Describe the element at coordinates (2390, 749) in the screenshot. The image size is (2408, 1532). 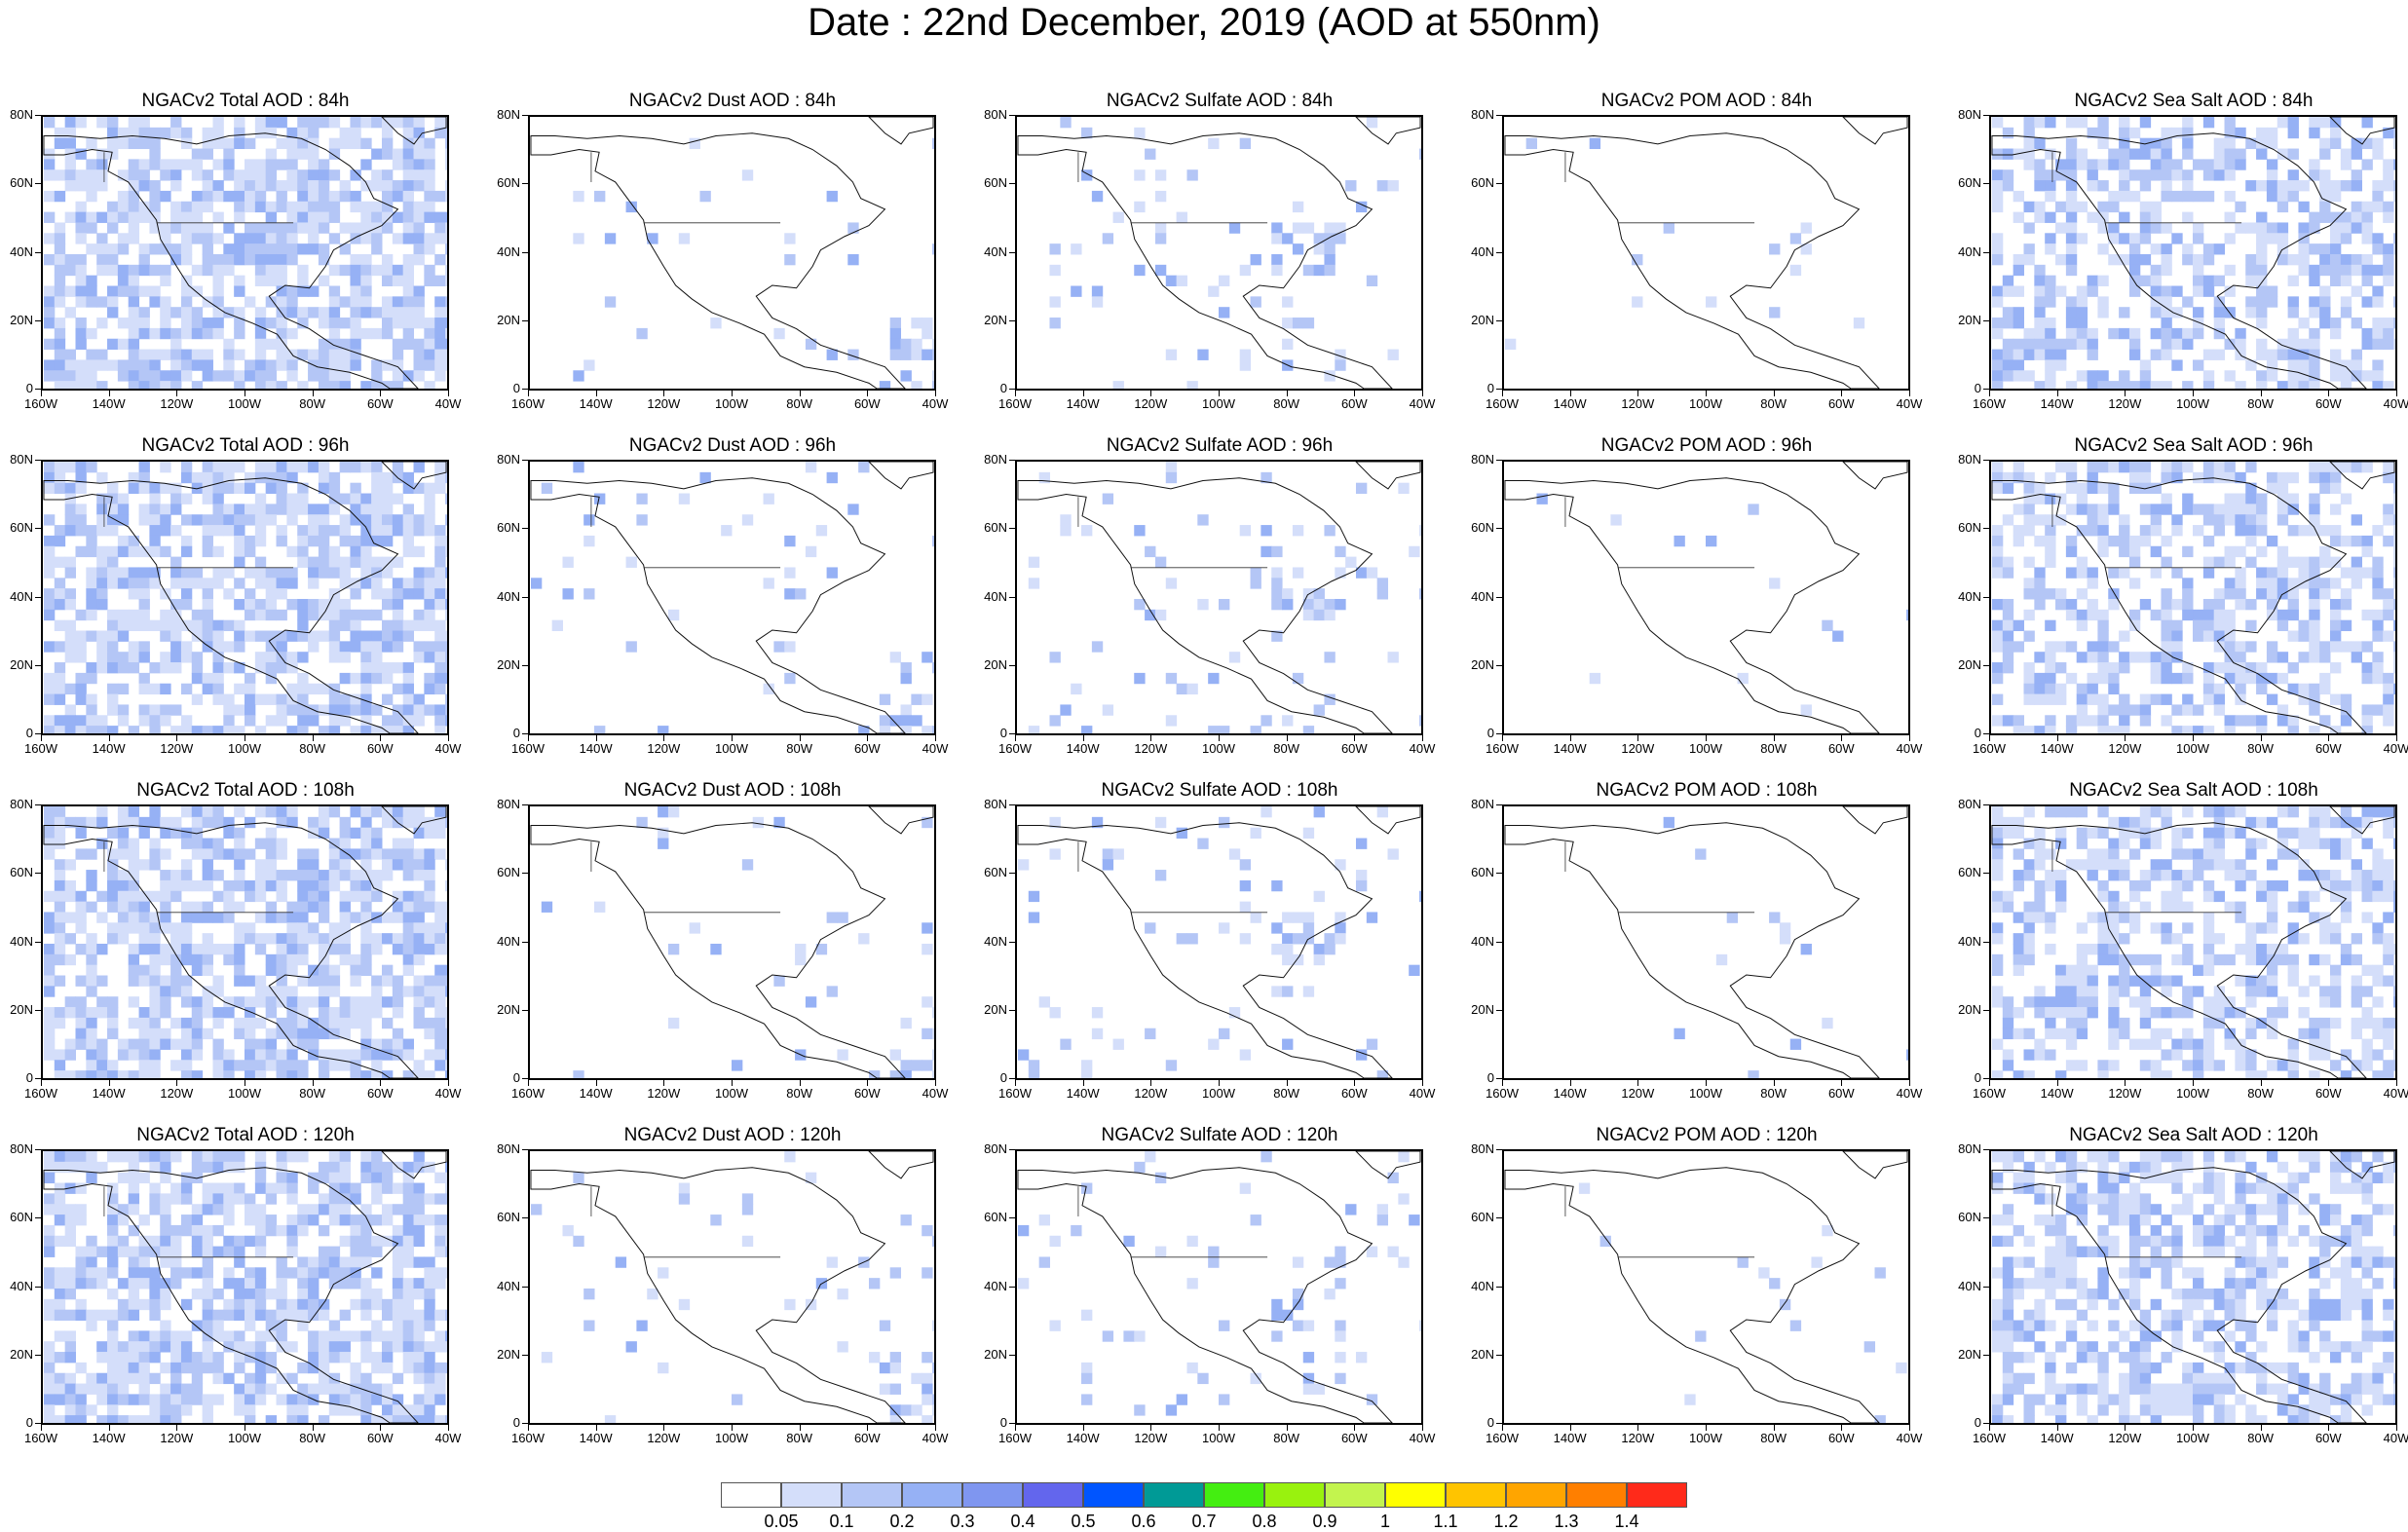
I see `longitude-label: 40W` at that location.